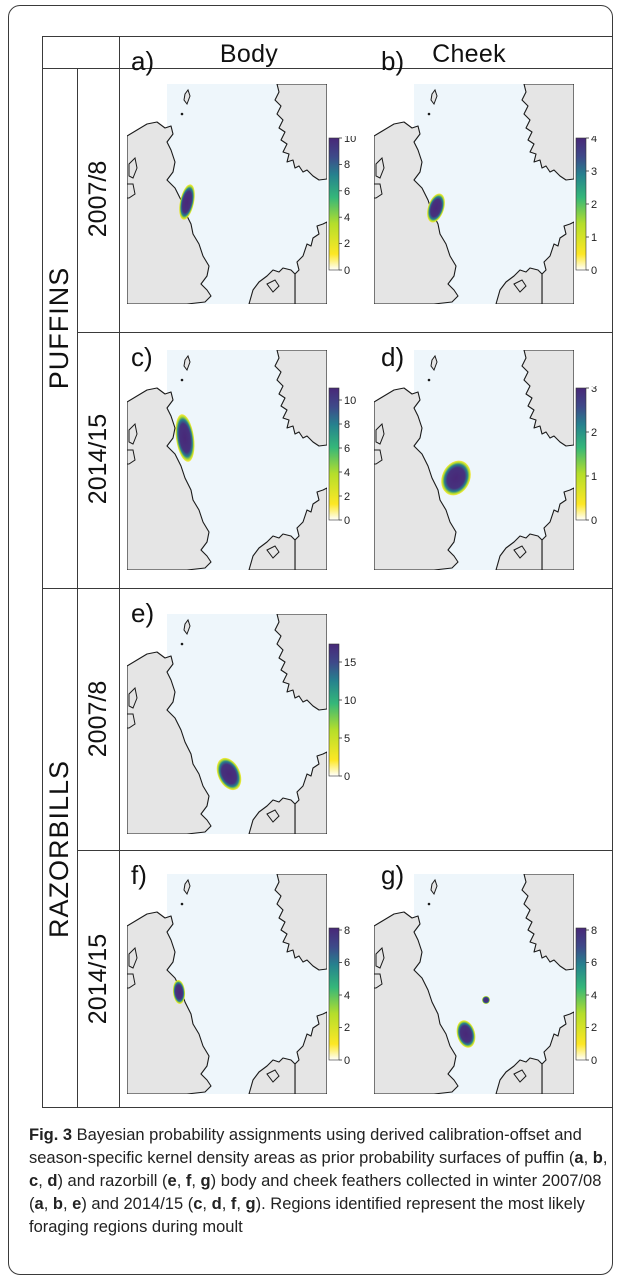  Describe the element at coordinates (347, 739) in the screenshot. I see `svg-text: 5` at that location.